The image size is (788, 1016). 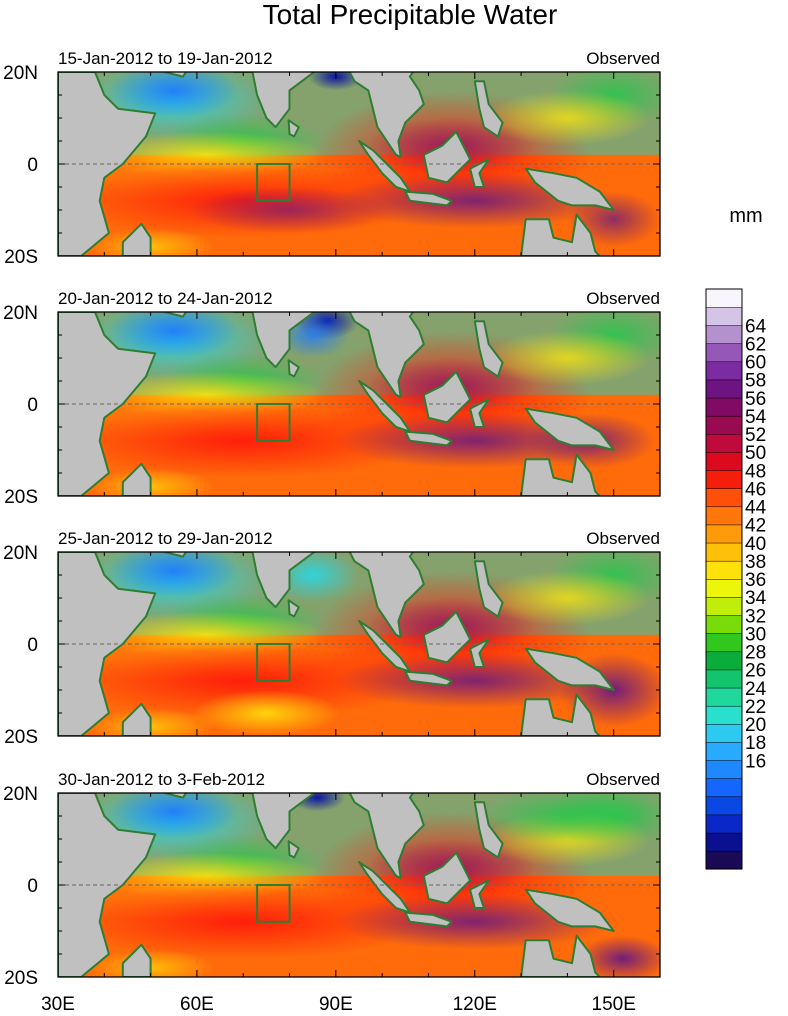 What do you see at coordinates (756, 508) in the screenshot?
I see `colorbar-tick-label: 44` at bounding box center [756, 508].